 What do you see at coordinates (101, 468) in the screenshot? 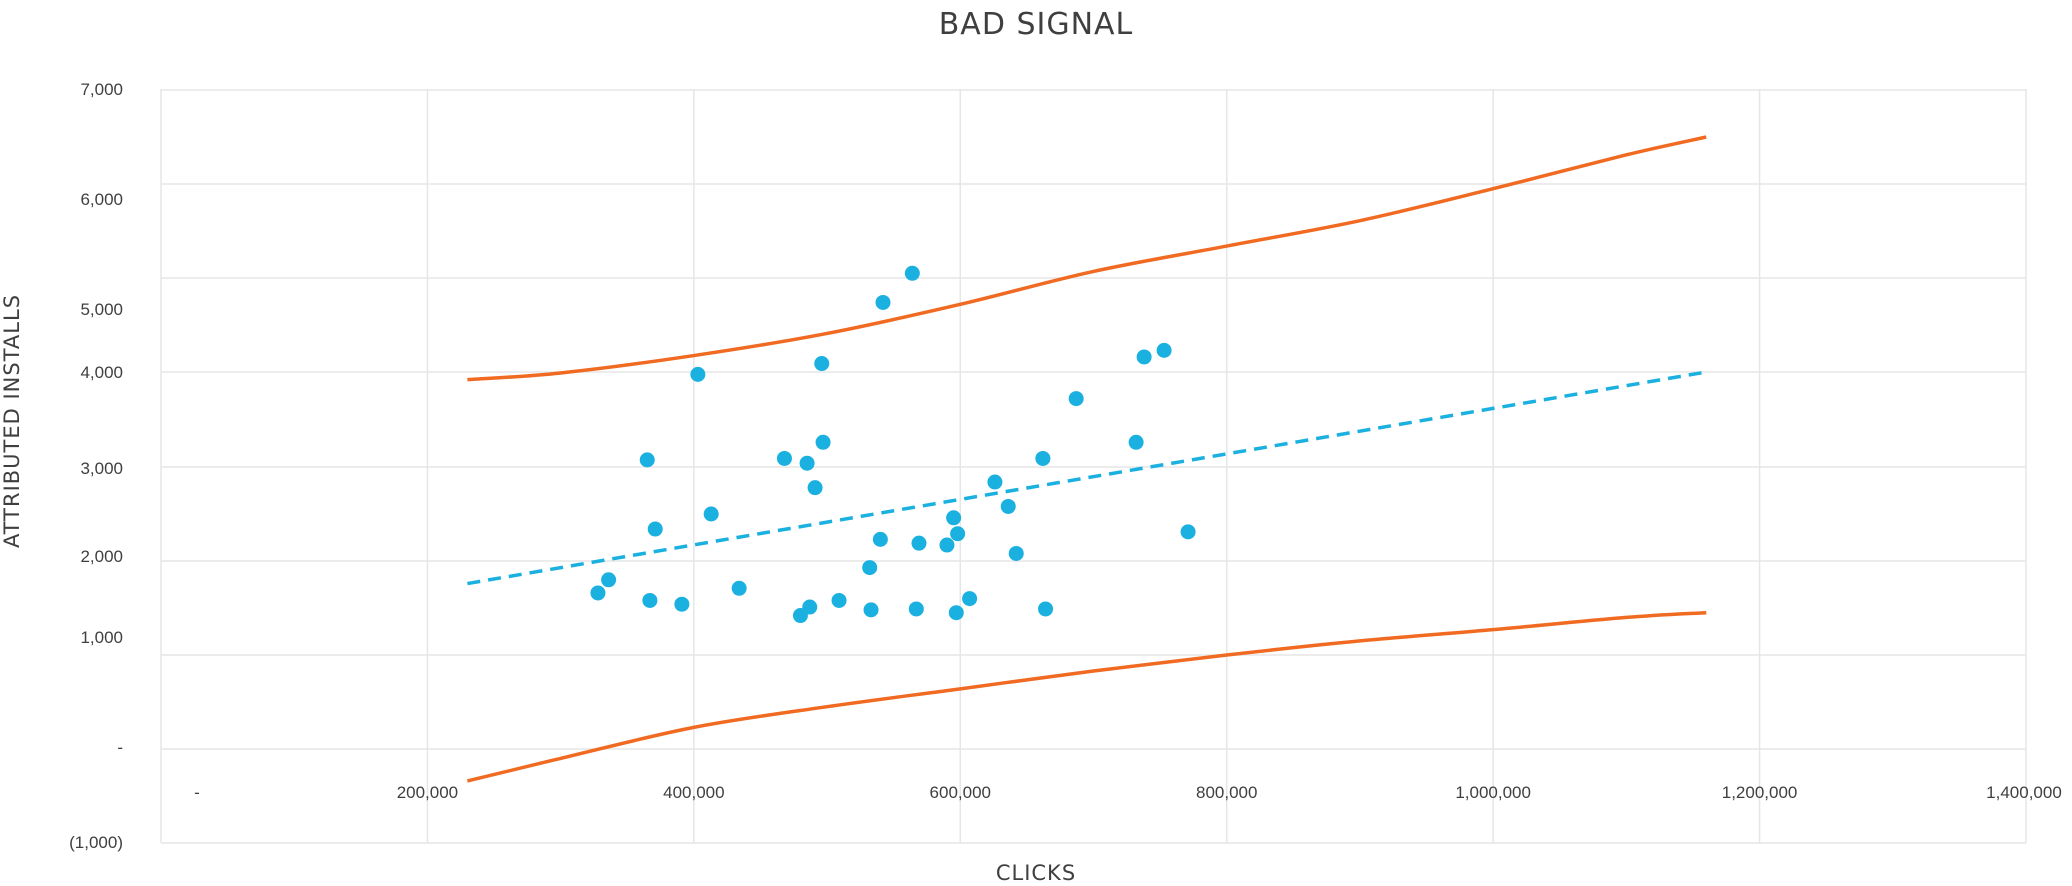
I see `y-tick-label: 3,000` at bounding box center [101, 468].